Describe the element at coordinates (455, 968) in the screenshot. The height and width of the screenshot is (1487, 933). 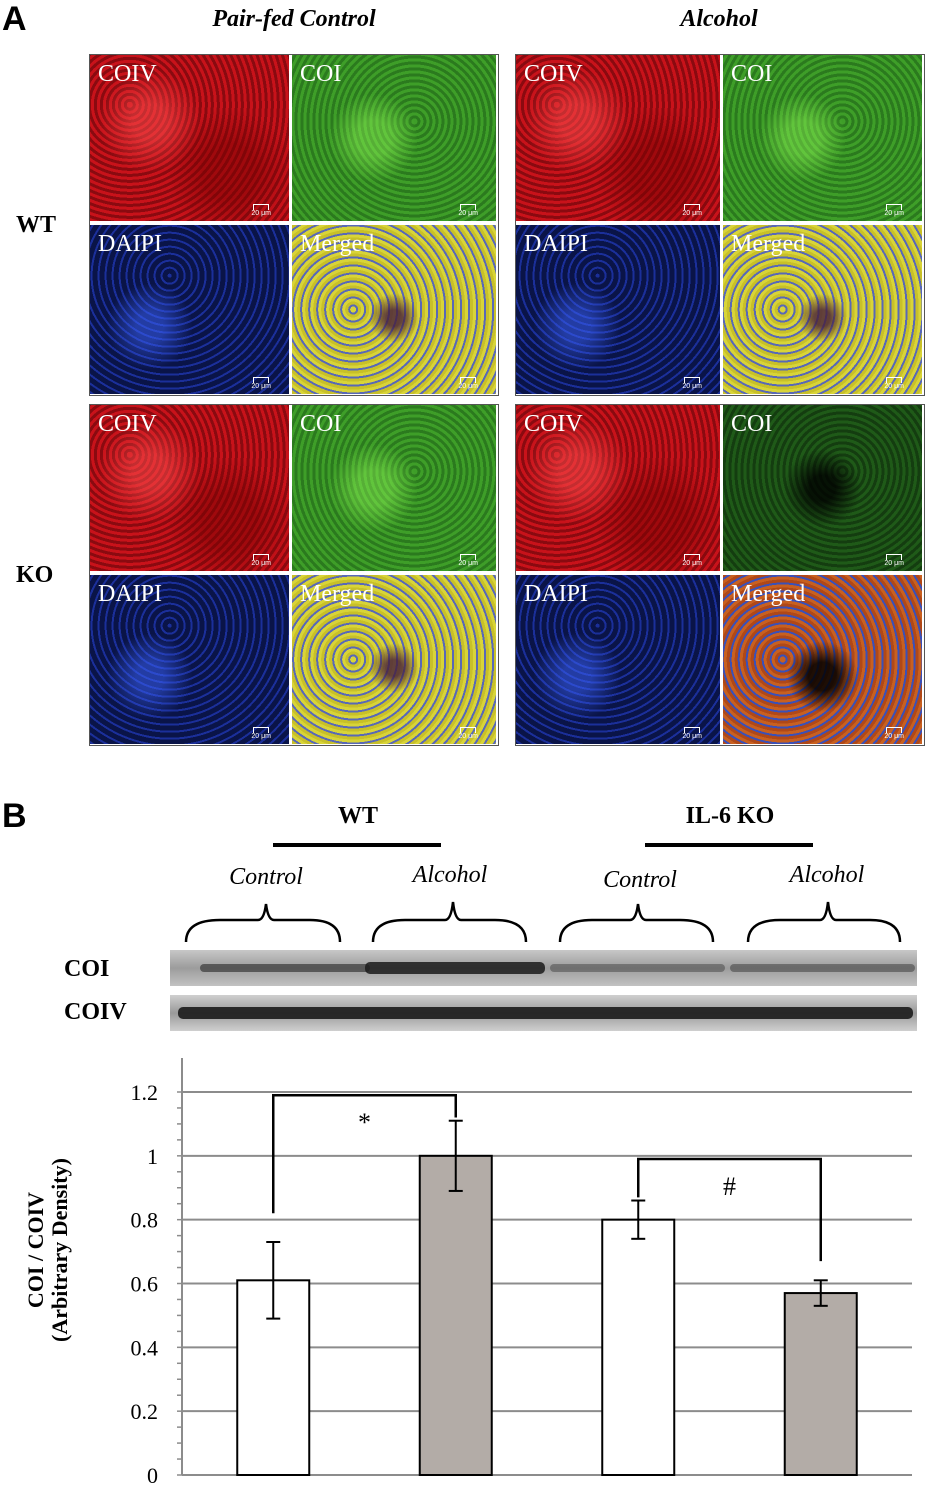
I see `band-coi-wt-alcohol` at that location.